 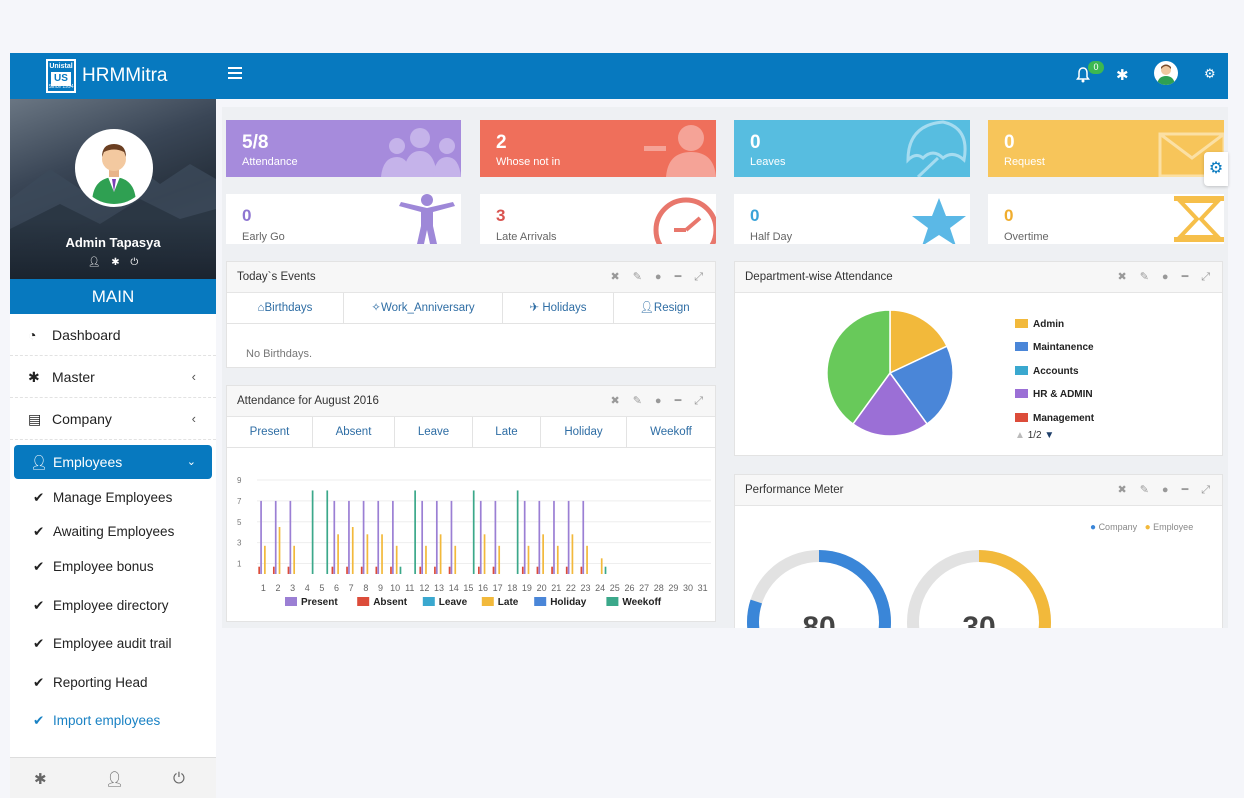 I want to click on profile-power-icon: ⏻, so click(x=134, y=262).